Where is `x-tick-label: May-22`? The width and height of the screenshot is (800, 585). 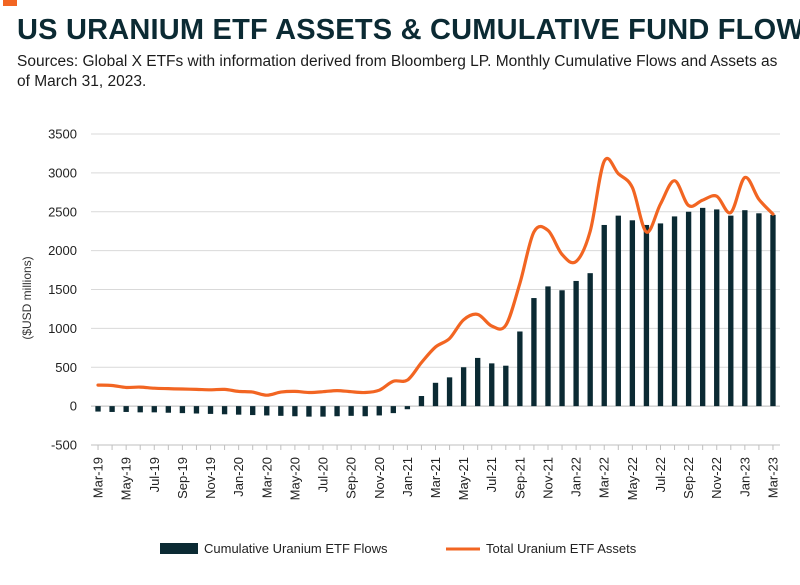
x-tick-label: May-22 is located at coordinates (632, 478).